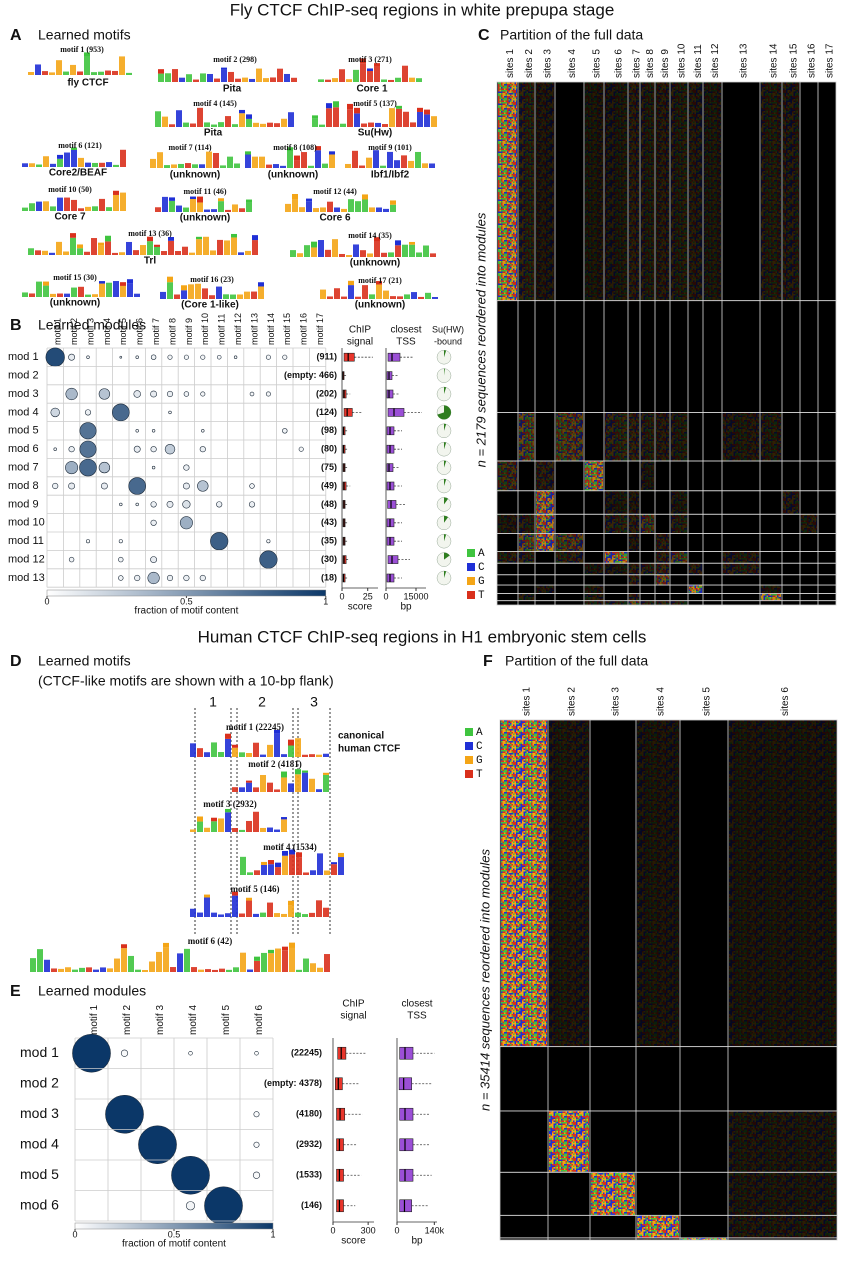 Image resolution: width=845 pixels, height=1280 pixels. I want to click on colorbar-tick-label: 1, so click(325, 601).